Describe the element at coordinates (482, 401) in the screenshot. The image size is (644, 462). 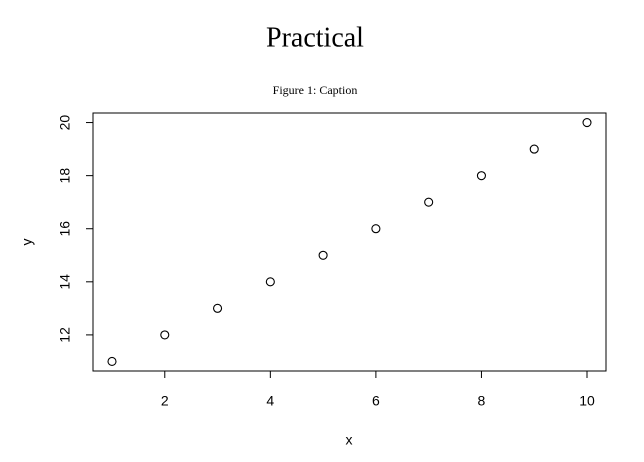
I see `x-tick-label: 8` at that location.